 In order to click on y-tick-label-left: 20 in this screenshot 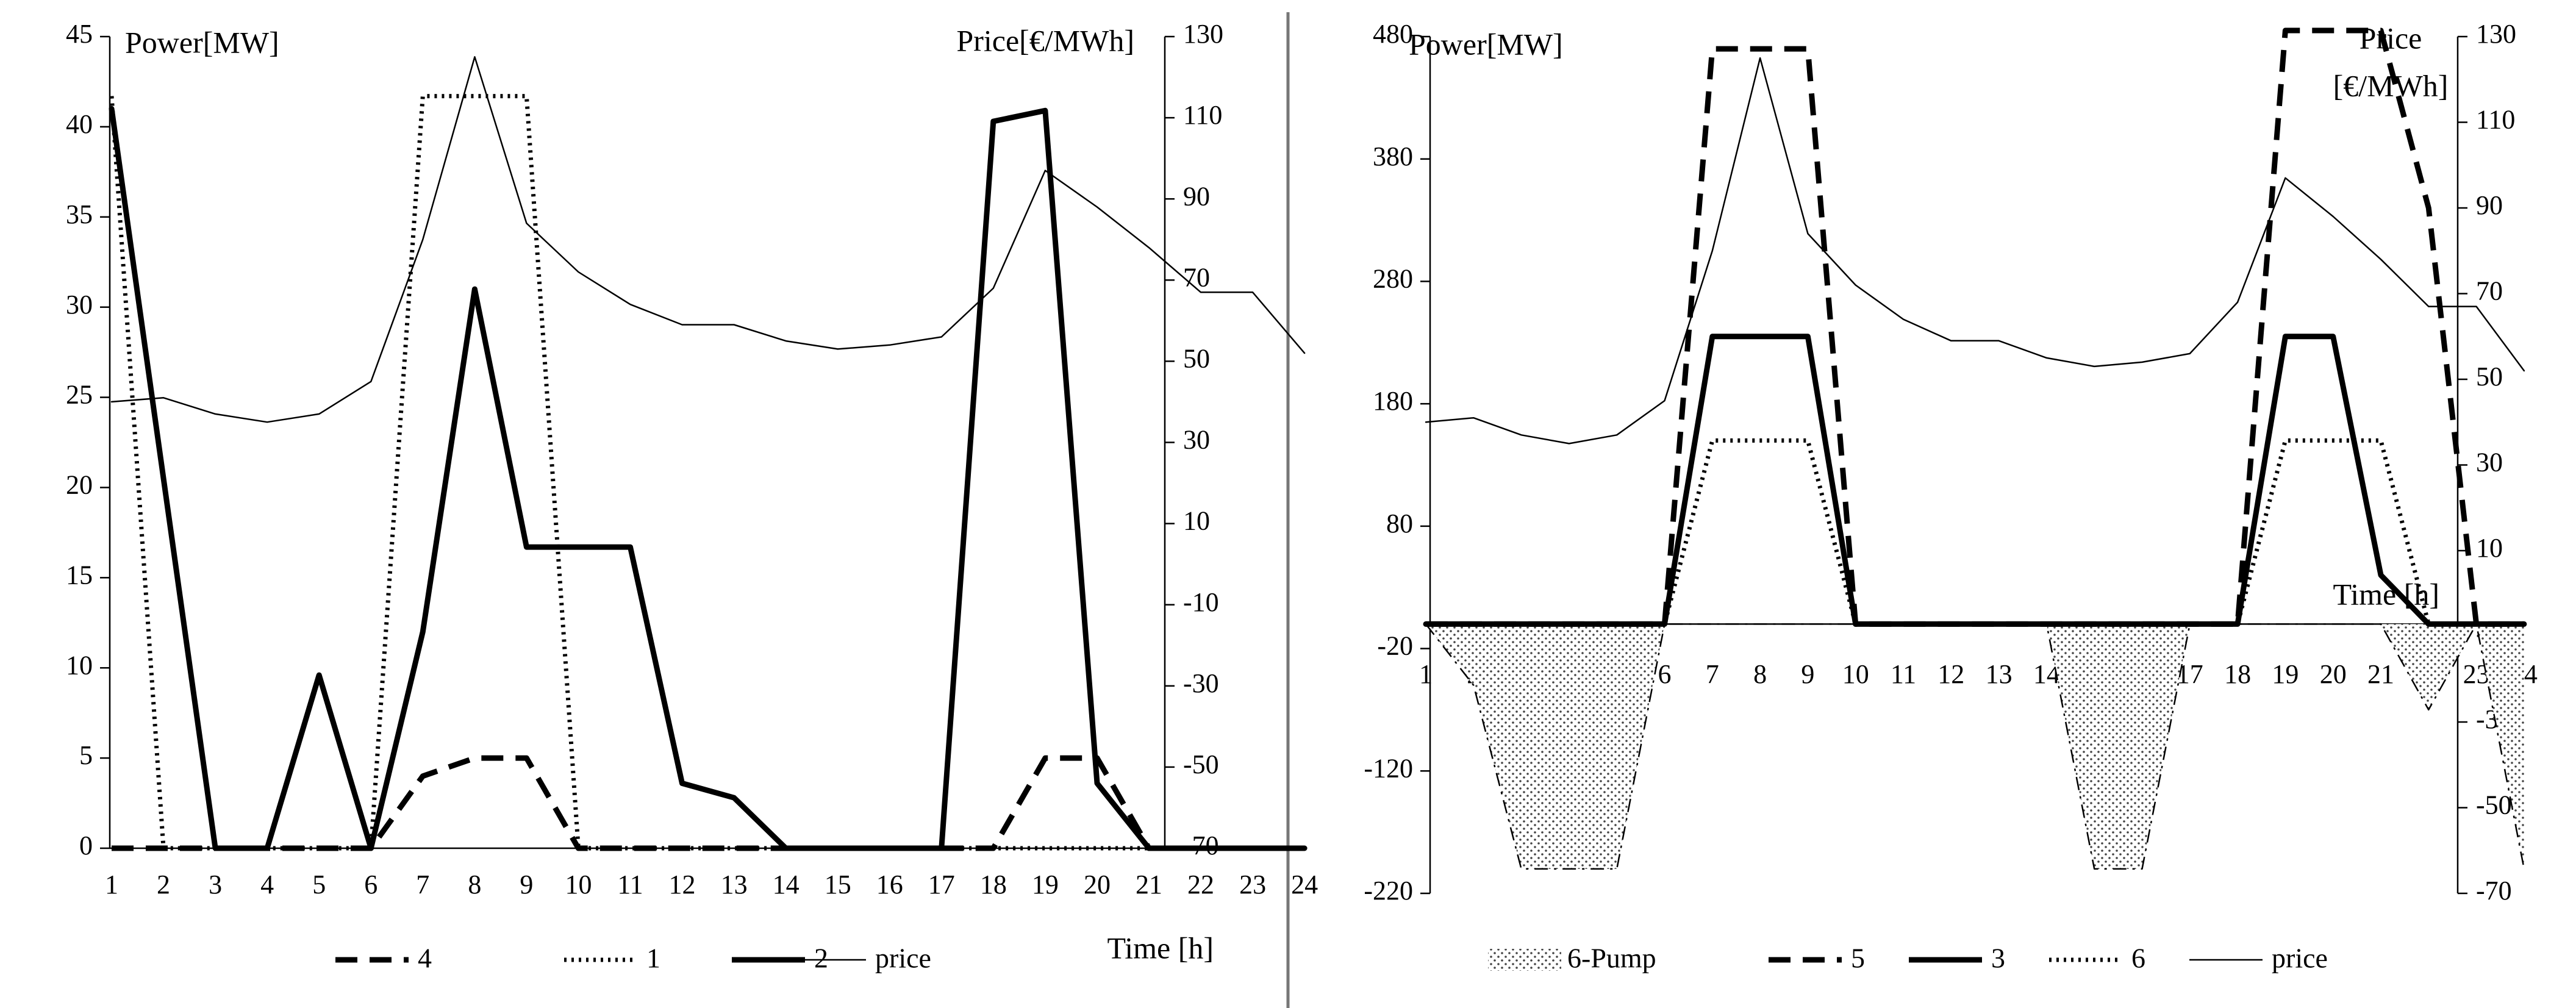, I will do `click(80, 485)`.